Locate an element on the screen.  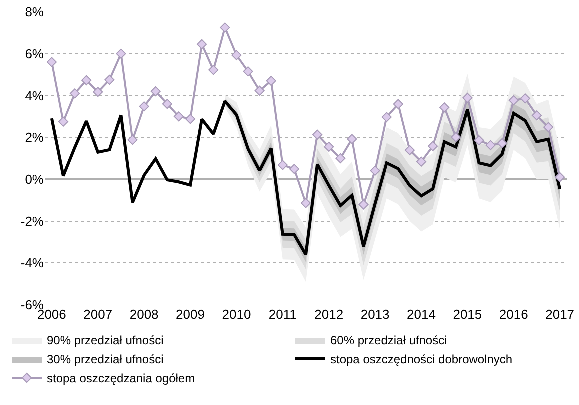
x-tick-label: 2014 is located at coordinates (421, 314).